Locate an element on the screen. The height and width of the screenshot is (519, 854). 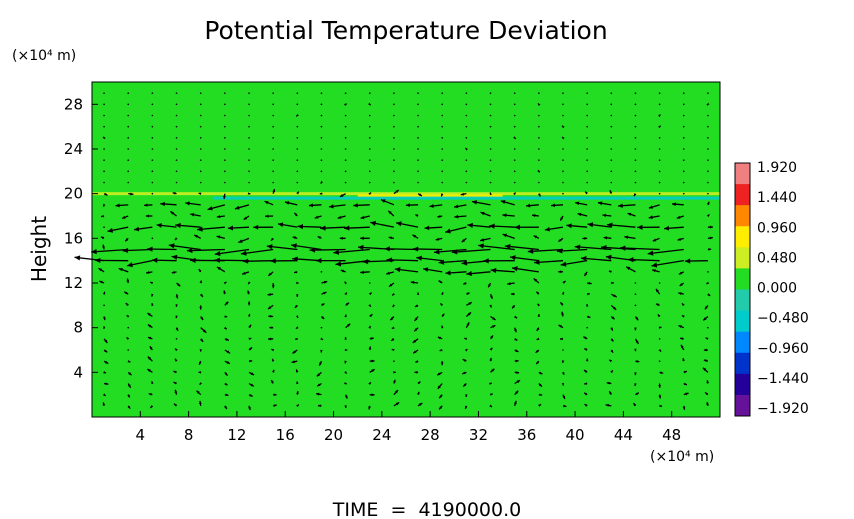
colorbar-swatch is located at coordinates (742, 258).